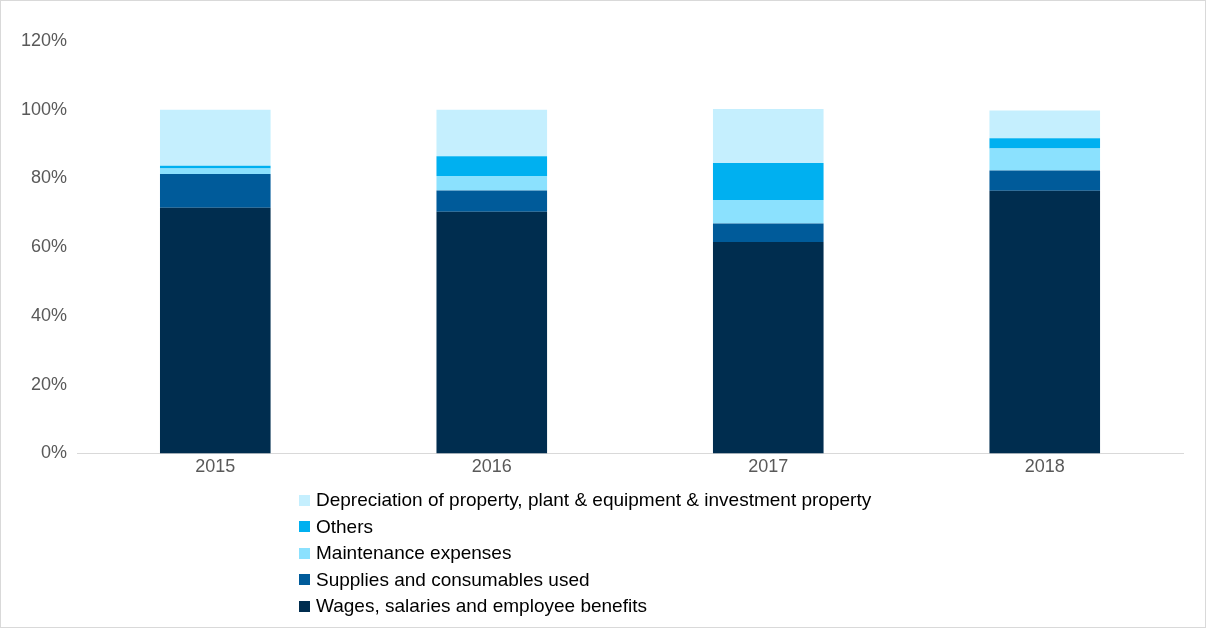 Image resolution: width=1206 pixels, height=628 pixels. What do you see at coordinates (768, 466) in the screenshot?
I see `x-tick-label: 2017` at bounding box center [768, 466].